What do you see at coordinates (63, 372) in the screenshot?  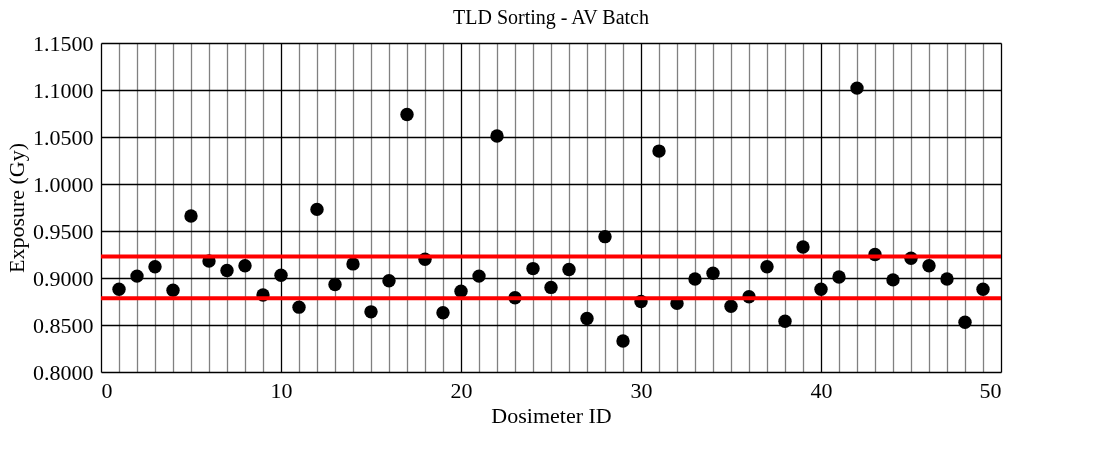 I see `y-tick-label: 0.8000` at bounding box center [63, 372].